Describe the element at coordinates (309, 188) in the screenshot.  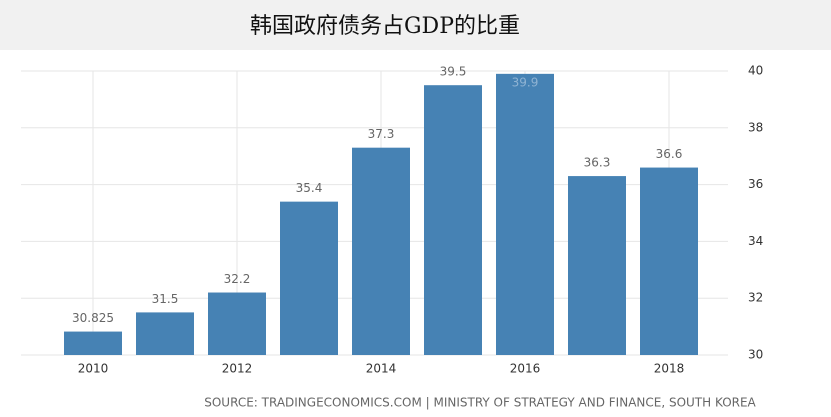
I see `value-label: 35.4` at that location.